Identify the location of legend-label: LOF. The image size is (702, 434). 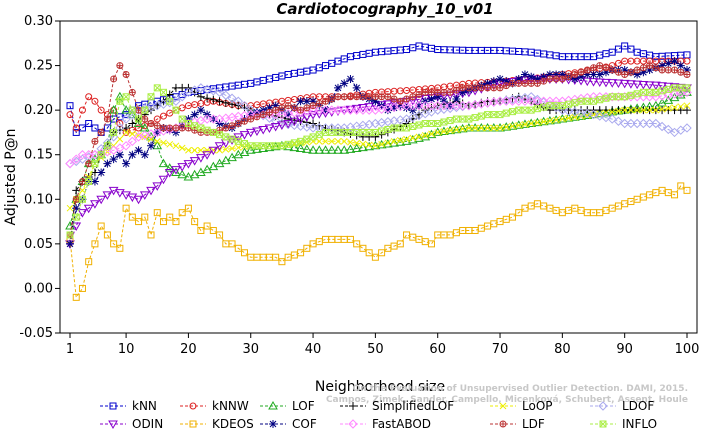
(303, 406).